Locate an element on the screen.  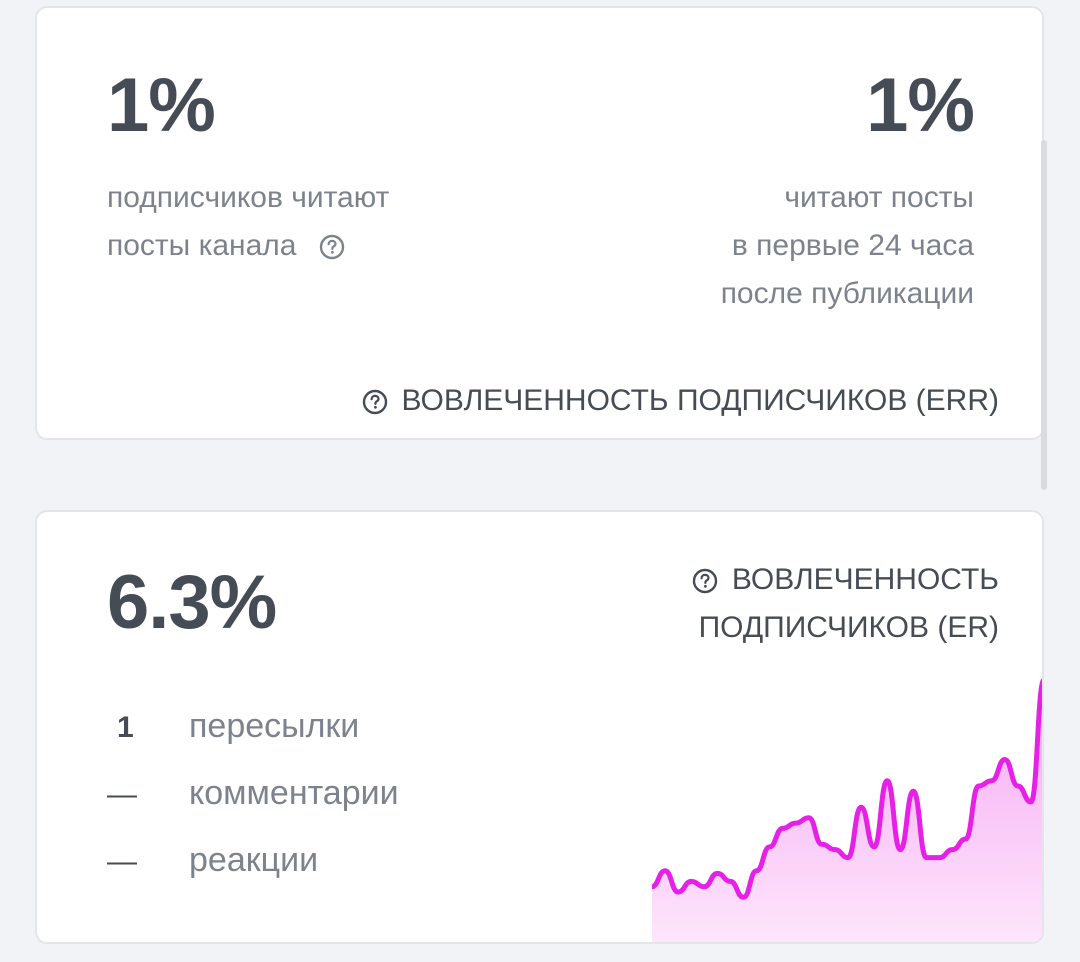
subscribers-read-value: 1% is located at coordinates (161, 105).